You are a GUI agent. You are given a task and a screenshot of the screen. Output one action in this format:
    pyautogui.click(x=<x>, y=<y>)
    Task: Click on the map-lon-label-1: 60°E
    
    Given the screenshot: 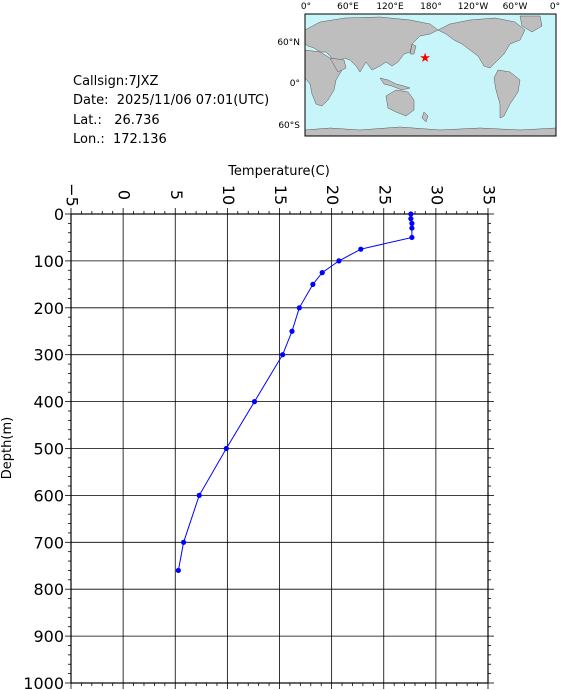 What is the action you would take?
    pyautogui.click(x=348, y=7)
    